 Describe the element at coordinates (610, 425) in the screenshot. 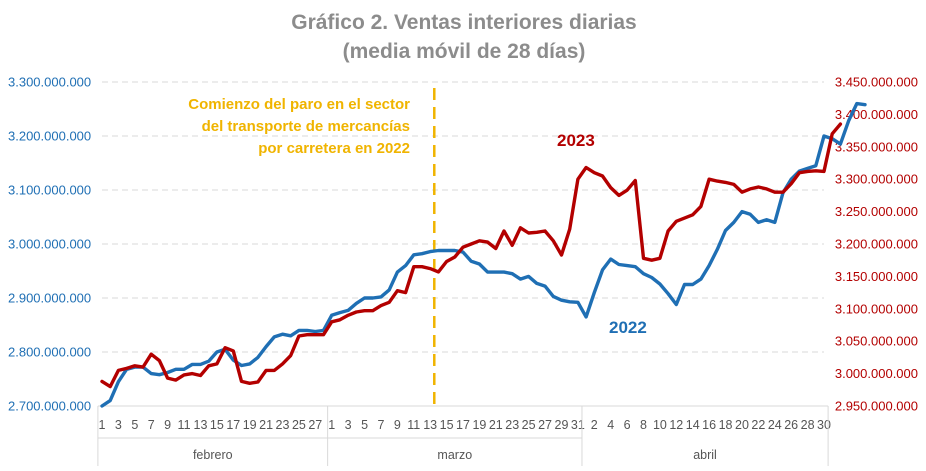

I see `x-tick-label: 4` at that location.